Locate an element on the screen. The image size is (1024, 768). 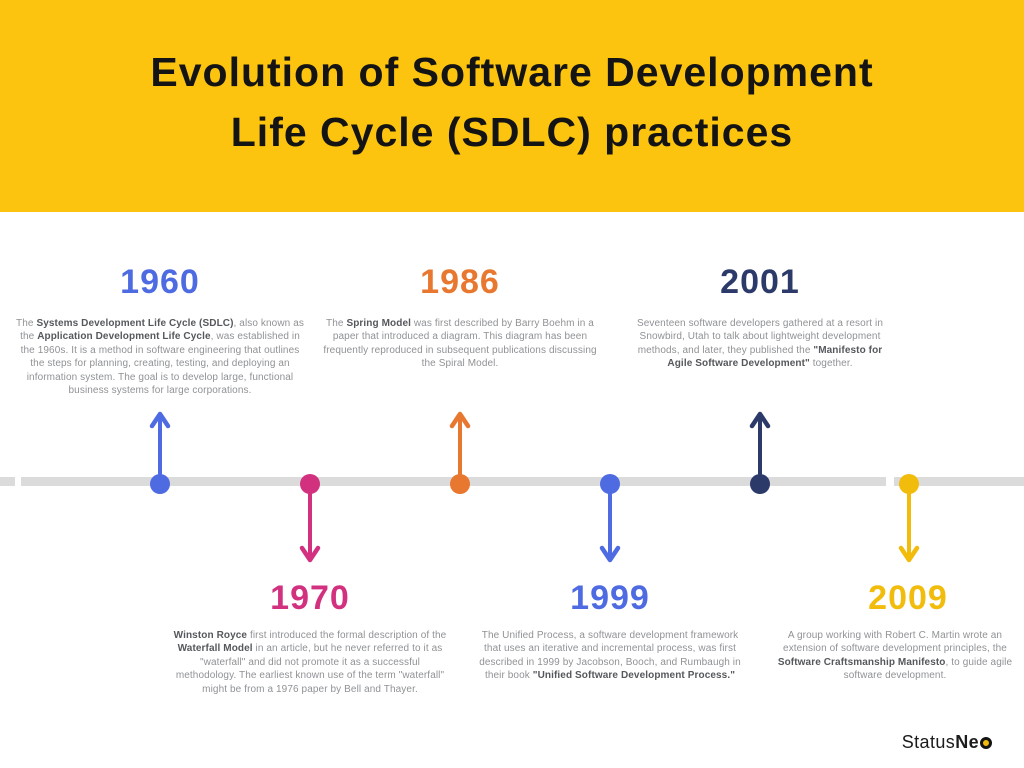
timeline-marker-2001 is located at coordinates (760, 455).